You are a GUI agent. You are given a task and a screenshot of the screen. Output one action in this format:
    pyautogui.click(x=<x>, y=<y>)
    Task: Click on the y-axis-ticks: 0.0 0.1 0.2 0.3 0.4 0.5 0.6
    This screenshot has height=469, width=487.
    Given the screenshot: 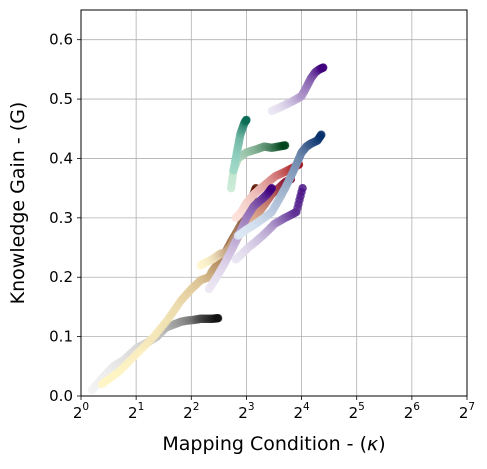 What is the action you would take?
    pyautogui.click(x=65, y=218)
    